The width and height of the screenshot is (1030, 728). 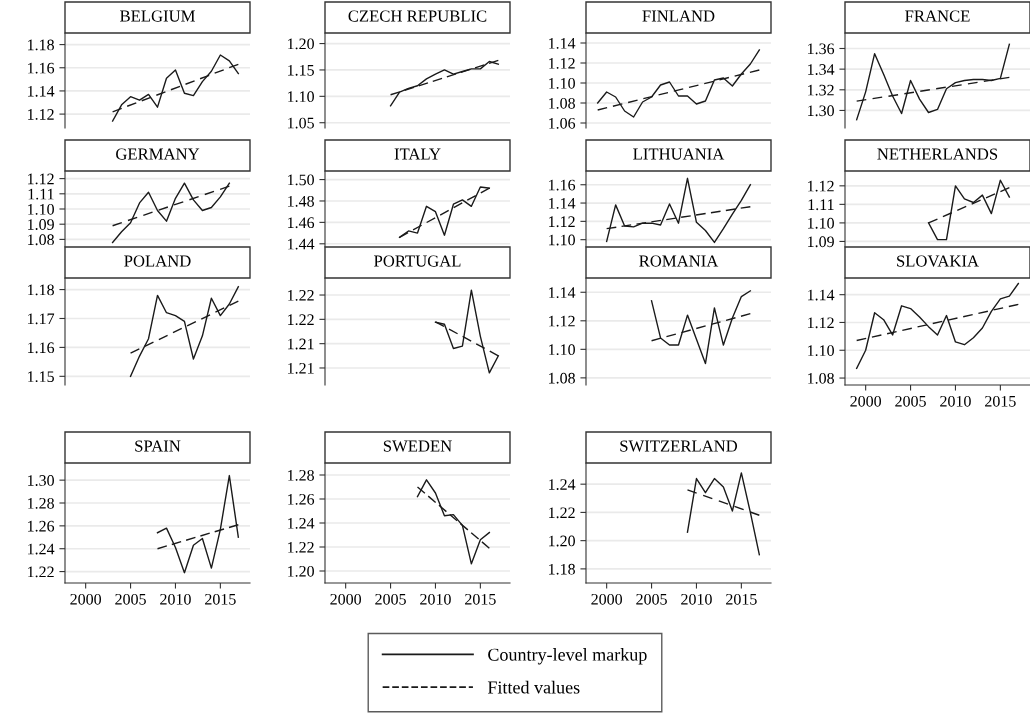 I want to click on legend-label: Country-level markup, so click(x=567, y=656).